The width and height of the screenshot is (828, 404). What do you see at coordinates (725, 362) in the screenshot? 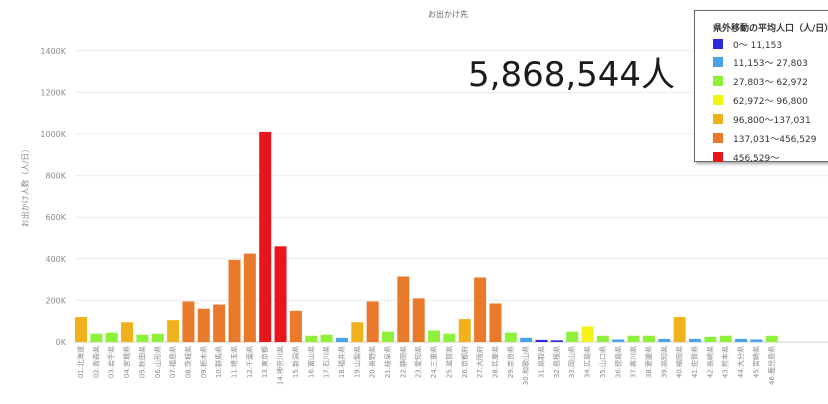
I see `x-tick-label: 43.熊本県` at bounding box center [725, 362].